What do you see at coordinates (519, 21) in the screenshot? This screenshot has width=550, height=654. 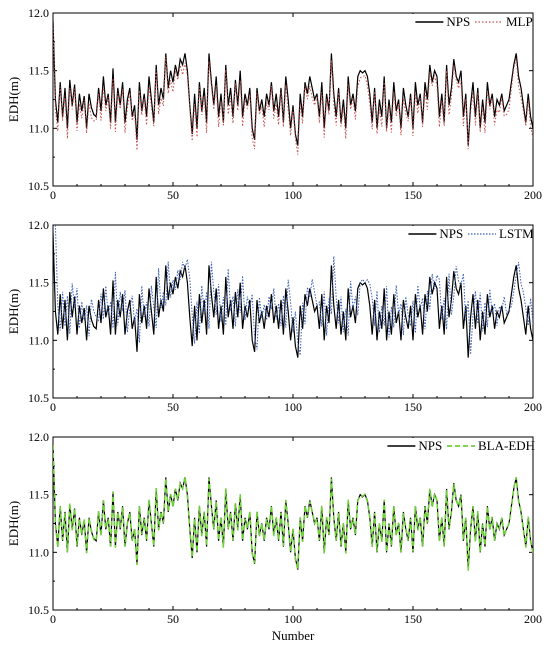 I see `legend-mlp-label: MLP` at bounding box center [519, 21].